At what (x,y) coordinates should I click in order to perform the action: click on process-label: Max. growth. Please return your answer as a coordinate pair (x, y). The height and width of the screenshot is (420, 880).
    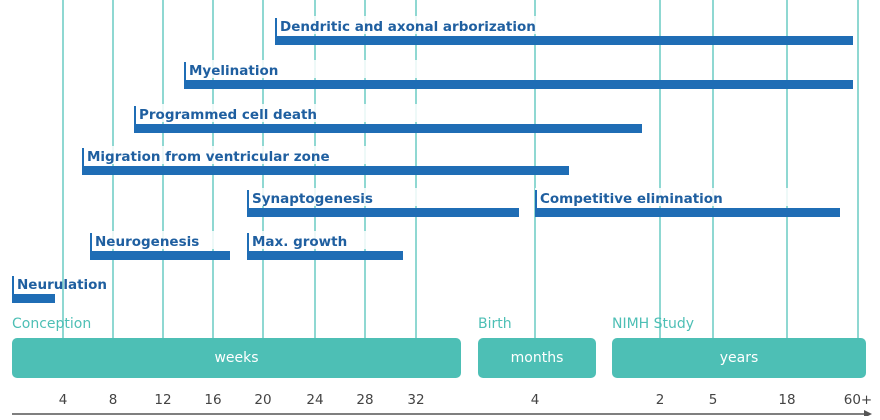
    Looking at the image, I should click on (299, 242).